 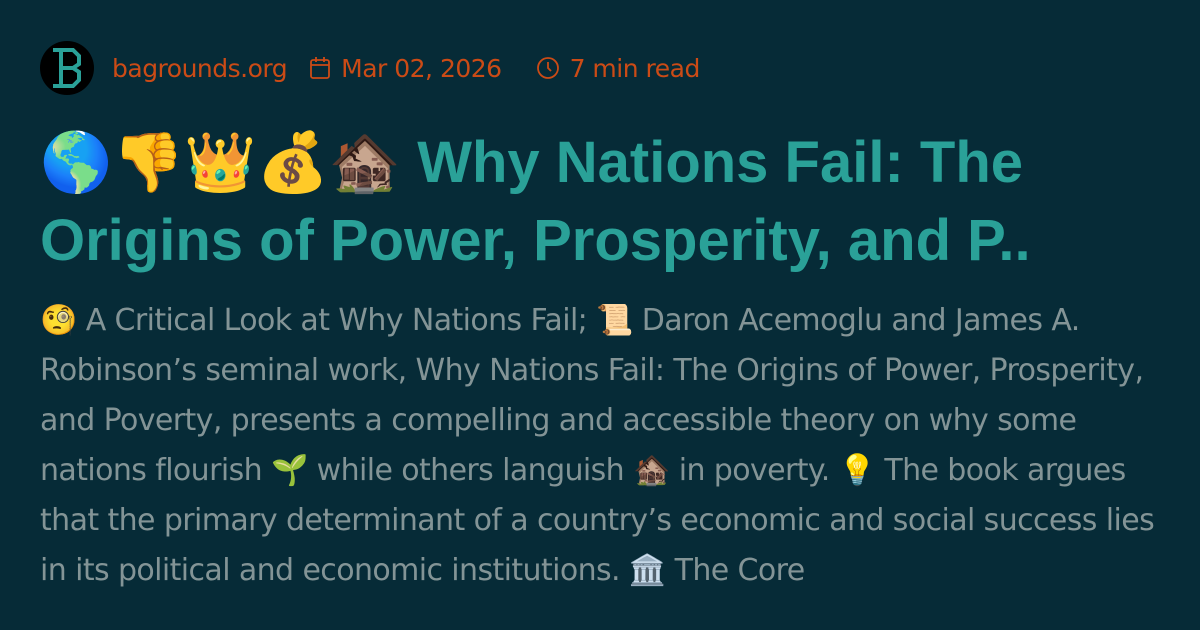 I want to click on logo-b-icon, so click(x=67, y=68).